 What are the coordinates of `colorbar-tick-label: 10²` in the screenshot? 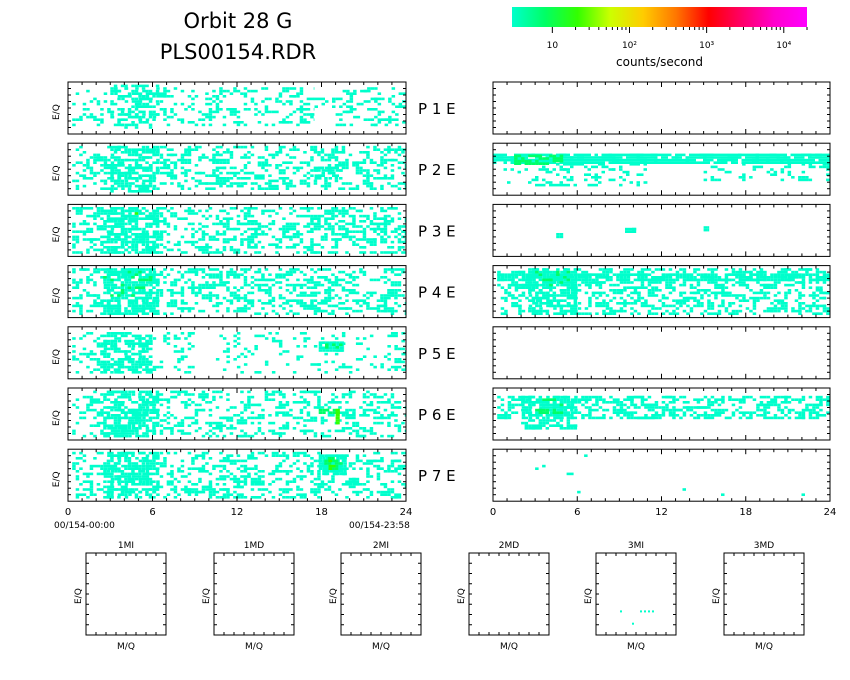 It's located at (629, 46).